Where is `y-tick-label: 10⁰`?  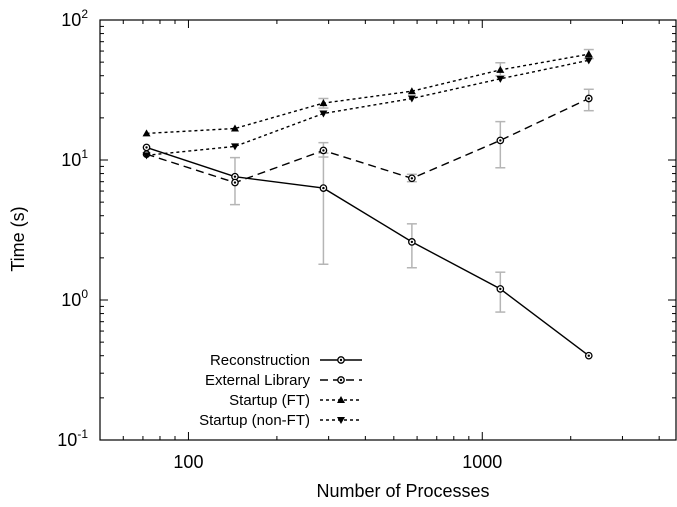 y-tick-label: 10⁰ is located at coordinates (74, 298).